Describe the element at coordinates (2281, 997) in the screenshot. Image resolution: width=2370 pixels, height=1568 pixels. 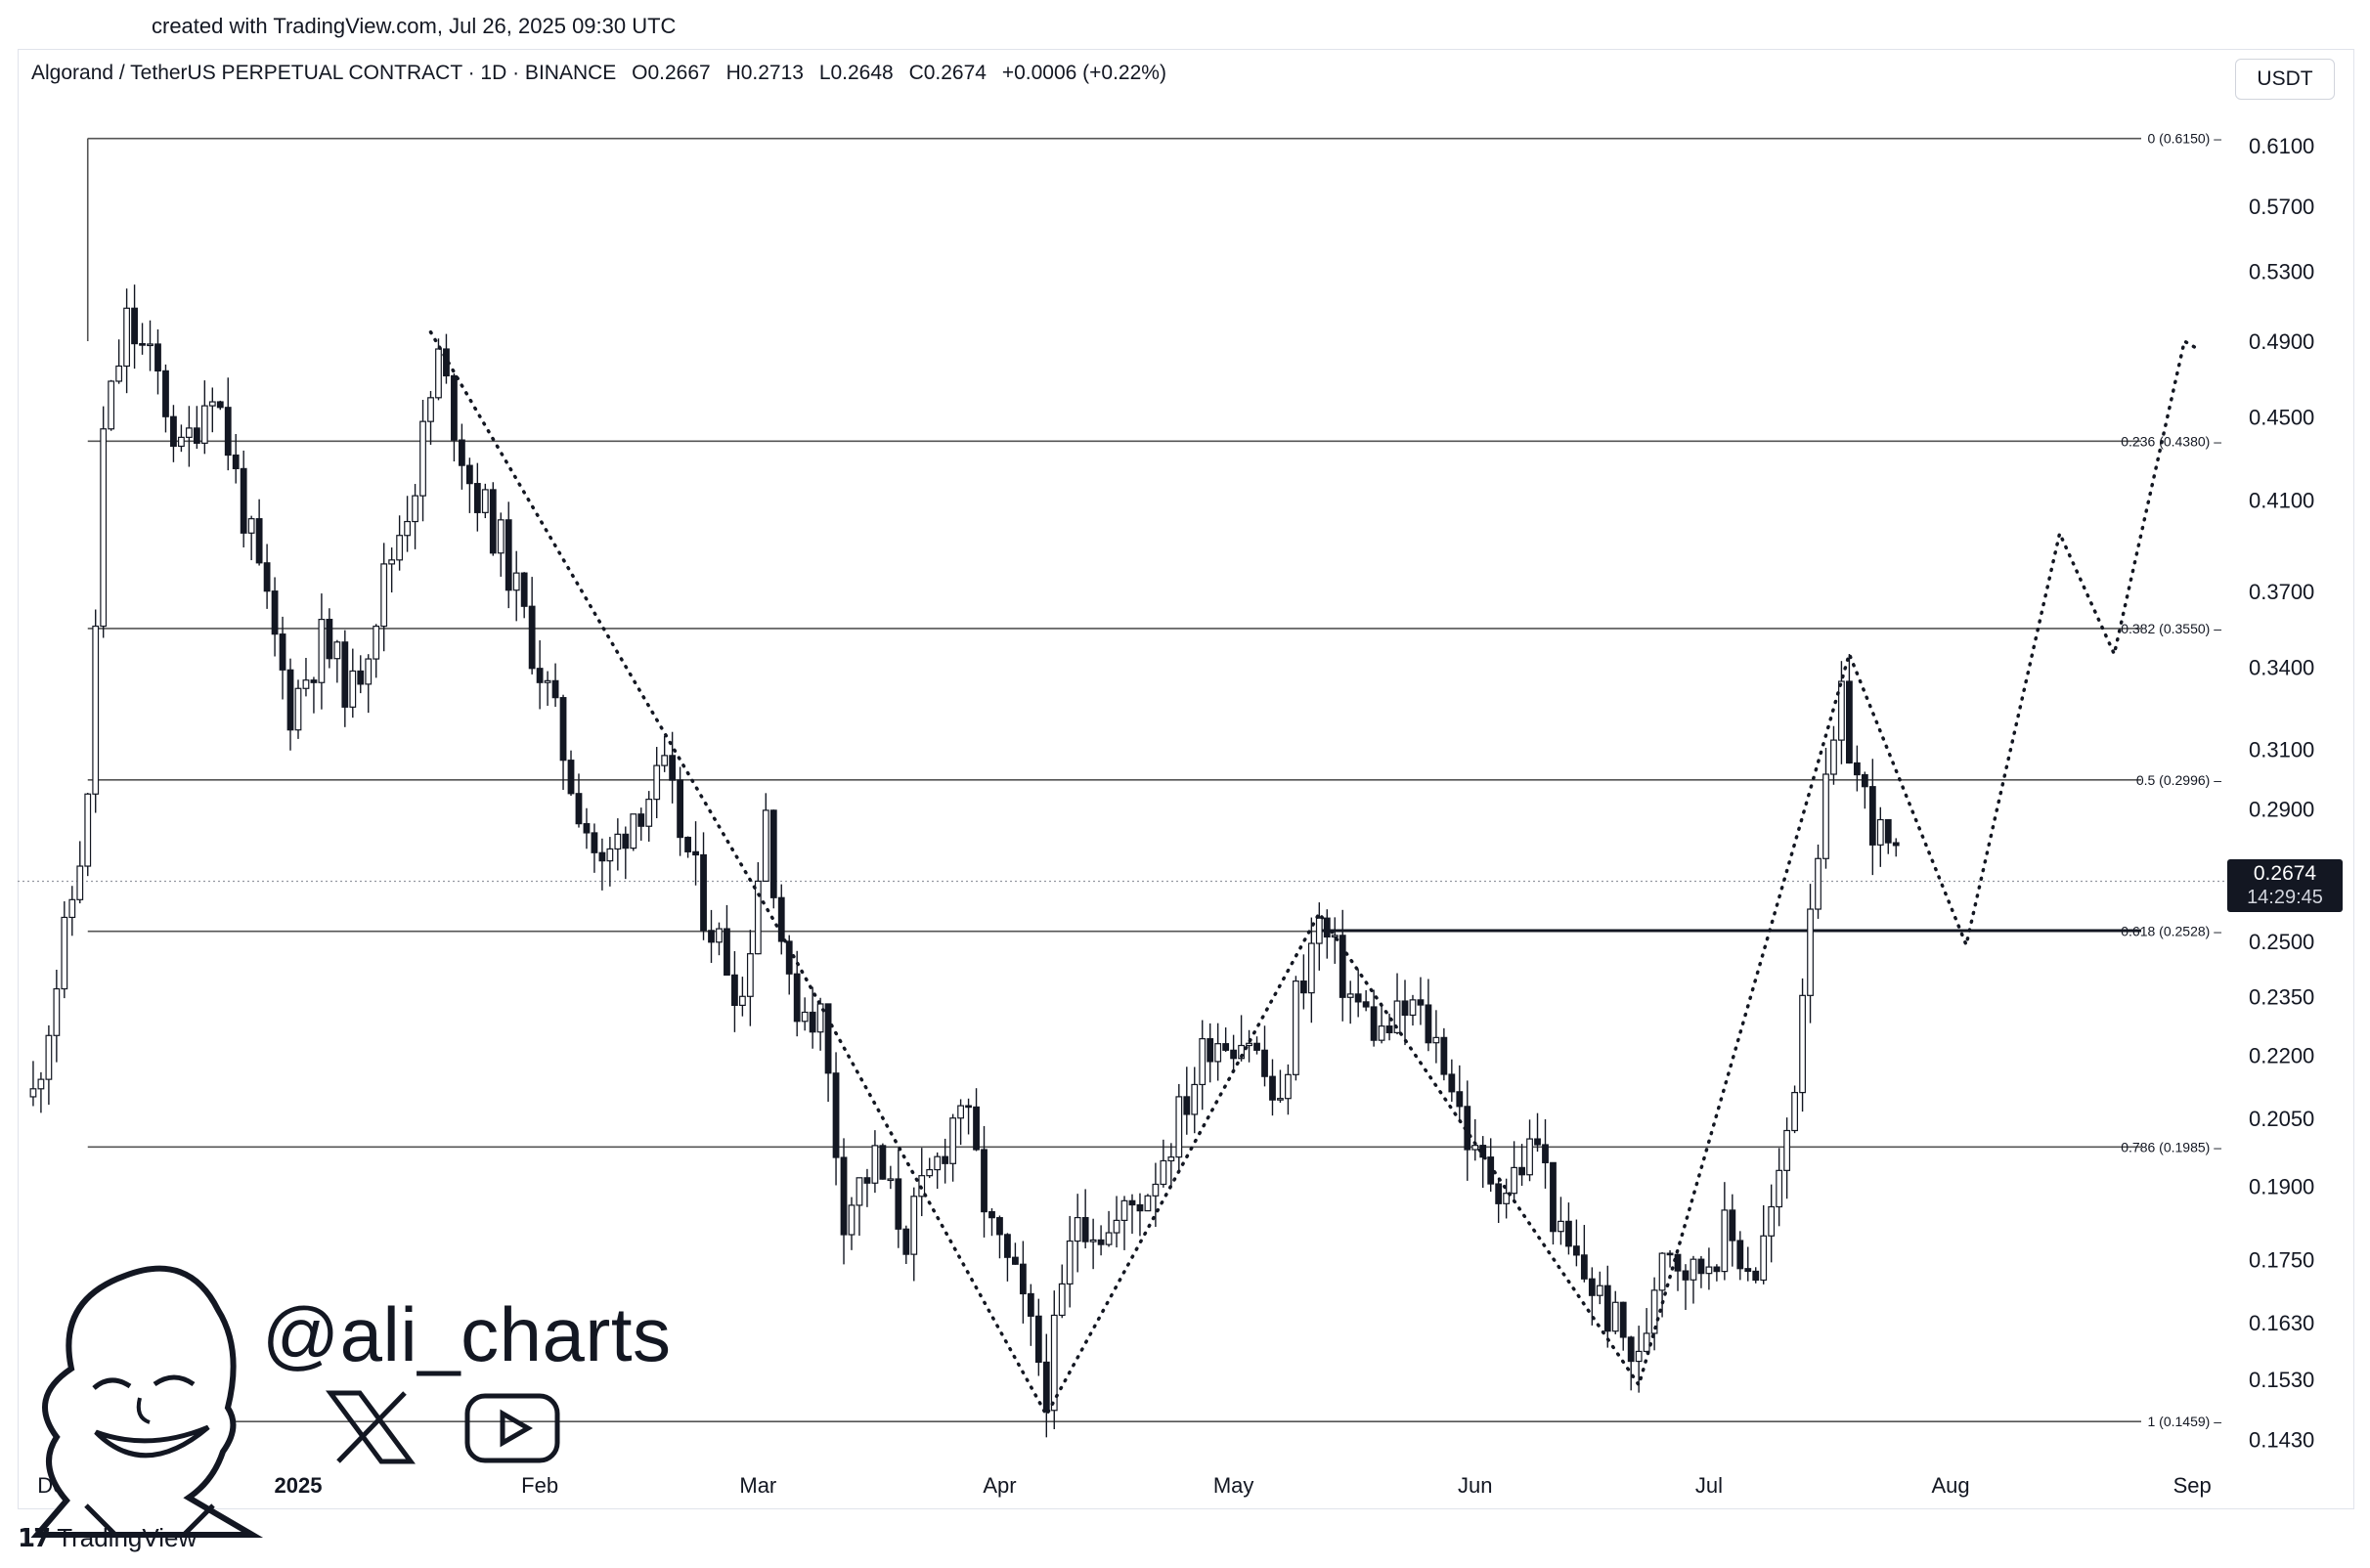
I see `y-tick-label: 0.2350` at that location.